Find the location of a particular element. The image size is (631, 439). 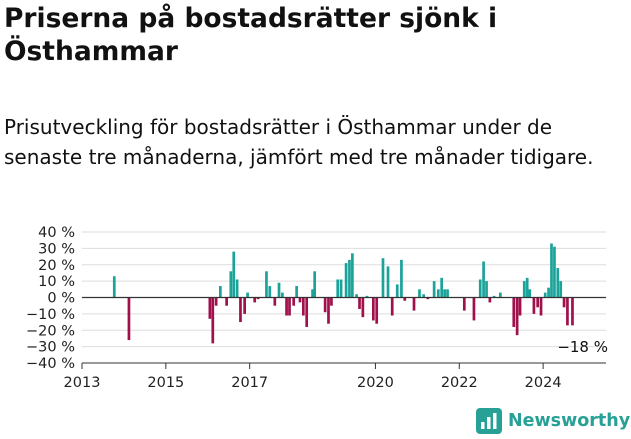

y-tick-label: 0 % is located at coordinates (61, 299).